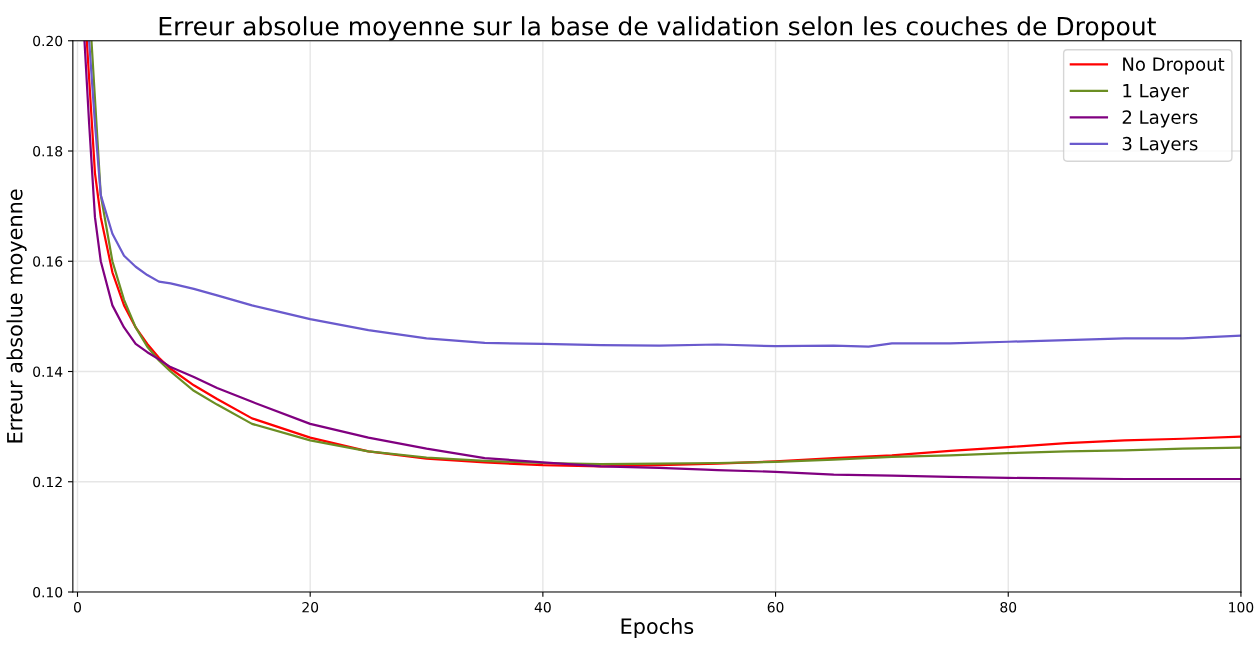  Describe the element at coordinates (16, 316) in the screenshot. I see `y-axis-title: Erreur absolue moyenne` at that location.